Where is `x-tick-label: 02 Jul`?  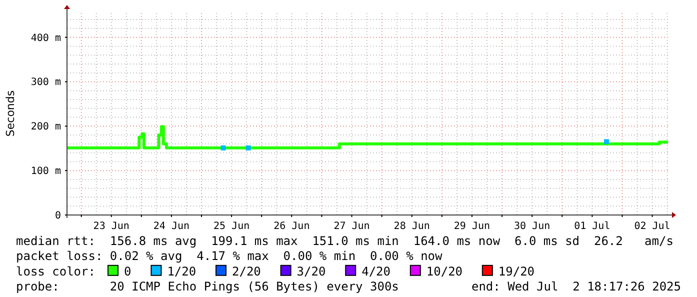
x-tick-label: 02 Jul is located at coordinates (652, 226).